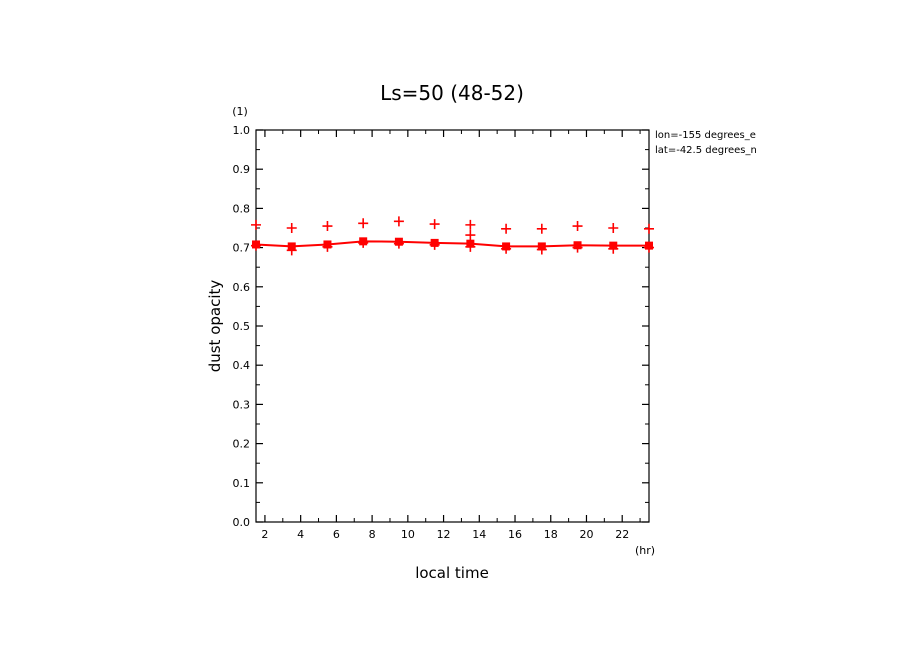 The height and width of the screenshot is (654, 904). Describe the element at coordinates (240, 111) in the screenshot. I see `y-unit-label: (1)` at that location.